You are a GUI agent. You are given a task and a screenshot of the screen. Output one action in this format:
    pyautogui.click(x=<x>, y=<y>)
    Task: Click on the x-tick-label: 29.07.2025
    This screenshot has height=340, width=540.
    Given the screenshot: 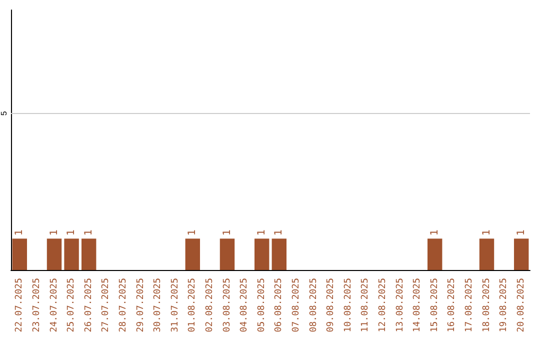 What is the action you would take?
    pyautogui.click(x=141, y=305)
    